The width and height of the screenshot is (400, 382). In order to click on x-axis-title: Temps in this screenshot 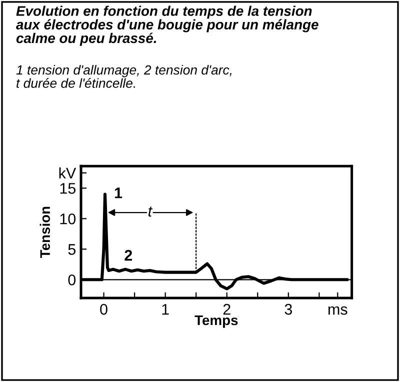, I will do `click(216, 321)`.